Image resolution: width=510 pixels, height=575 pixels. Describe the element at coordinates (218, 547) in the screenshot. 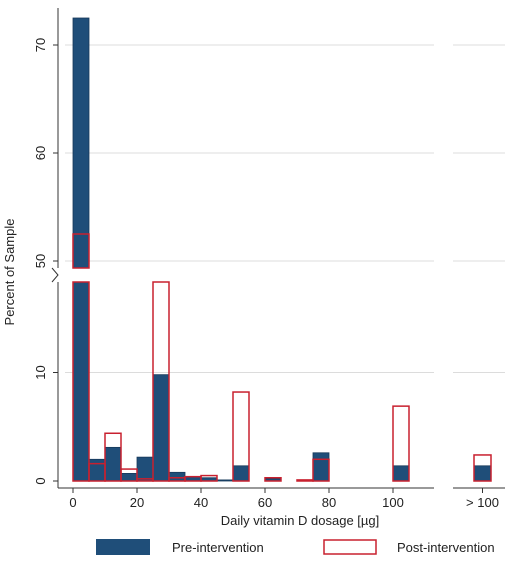

I see `legend-label-pre-intervention: Pre-intervention` at that location.